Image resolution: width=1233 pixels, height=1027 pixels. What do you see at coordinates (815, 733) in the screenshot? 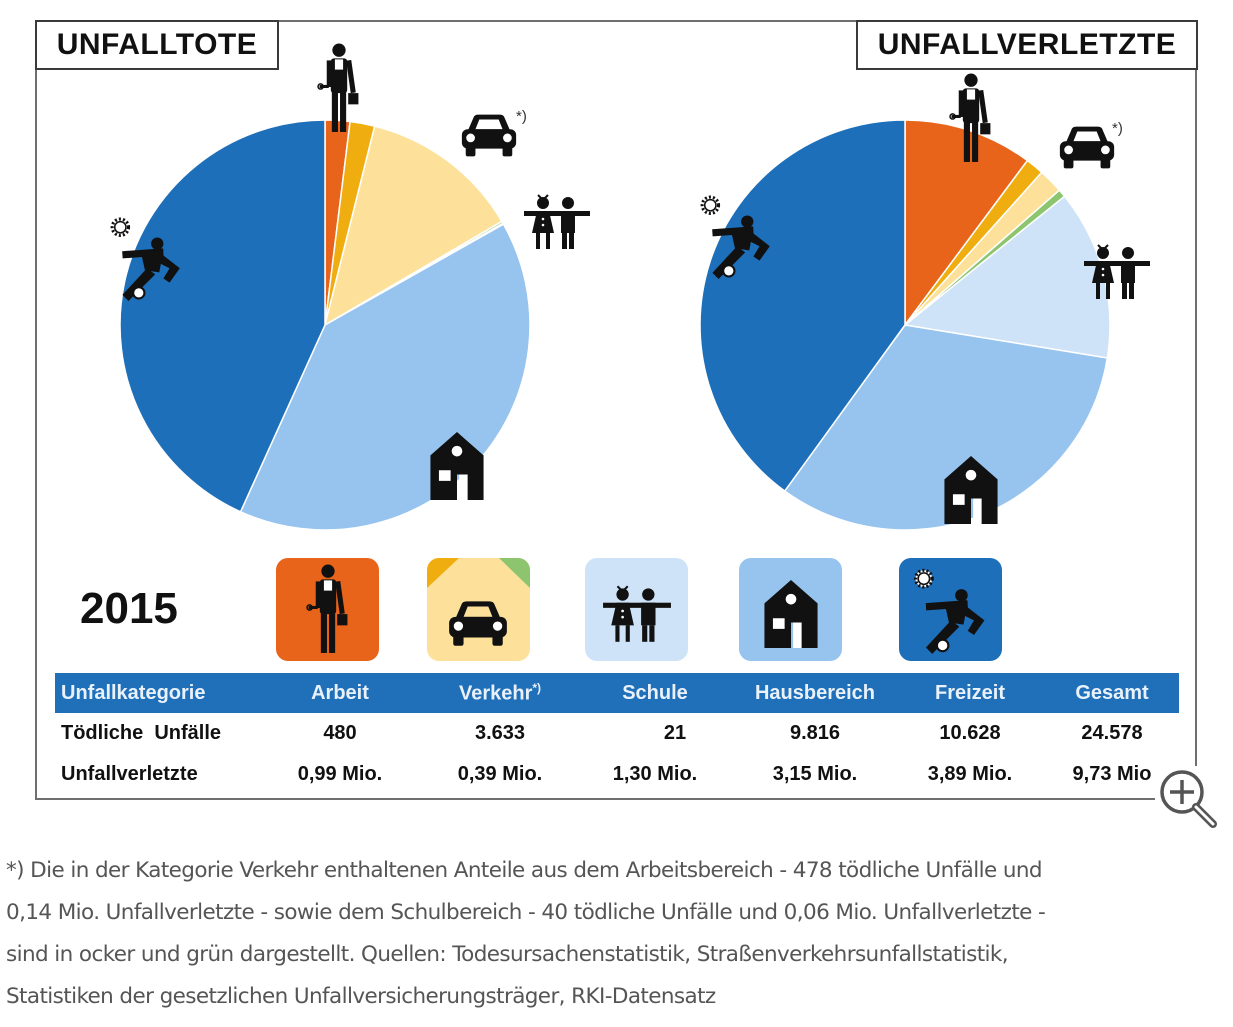
I see `table-cell: 9.816` at bounding box center [815, 733].